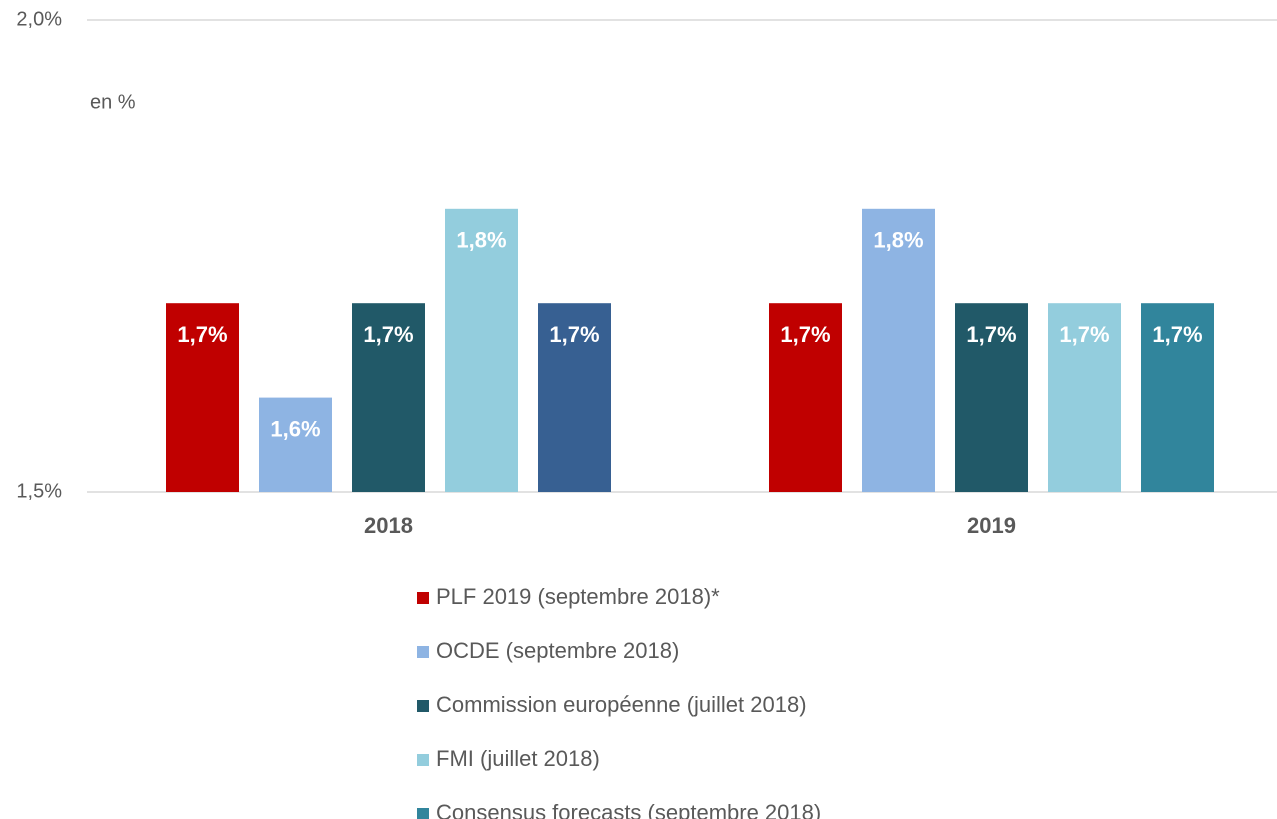 The width and height of the screenshot is (1277, 819). What do you see at coordinates (295, 428) in the screenshot?
I see `value-label: 1,6%` at bounding box center [295, 428].